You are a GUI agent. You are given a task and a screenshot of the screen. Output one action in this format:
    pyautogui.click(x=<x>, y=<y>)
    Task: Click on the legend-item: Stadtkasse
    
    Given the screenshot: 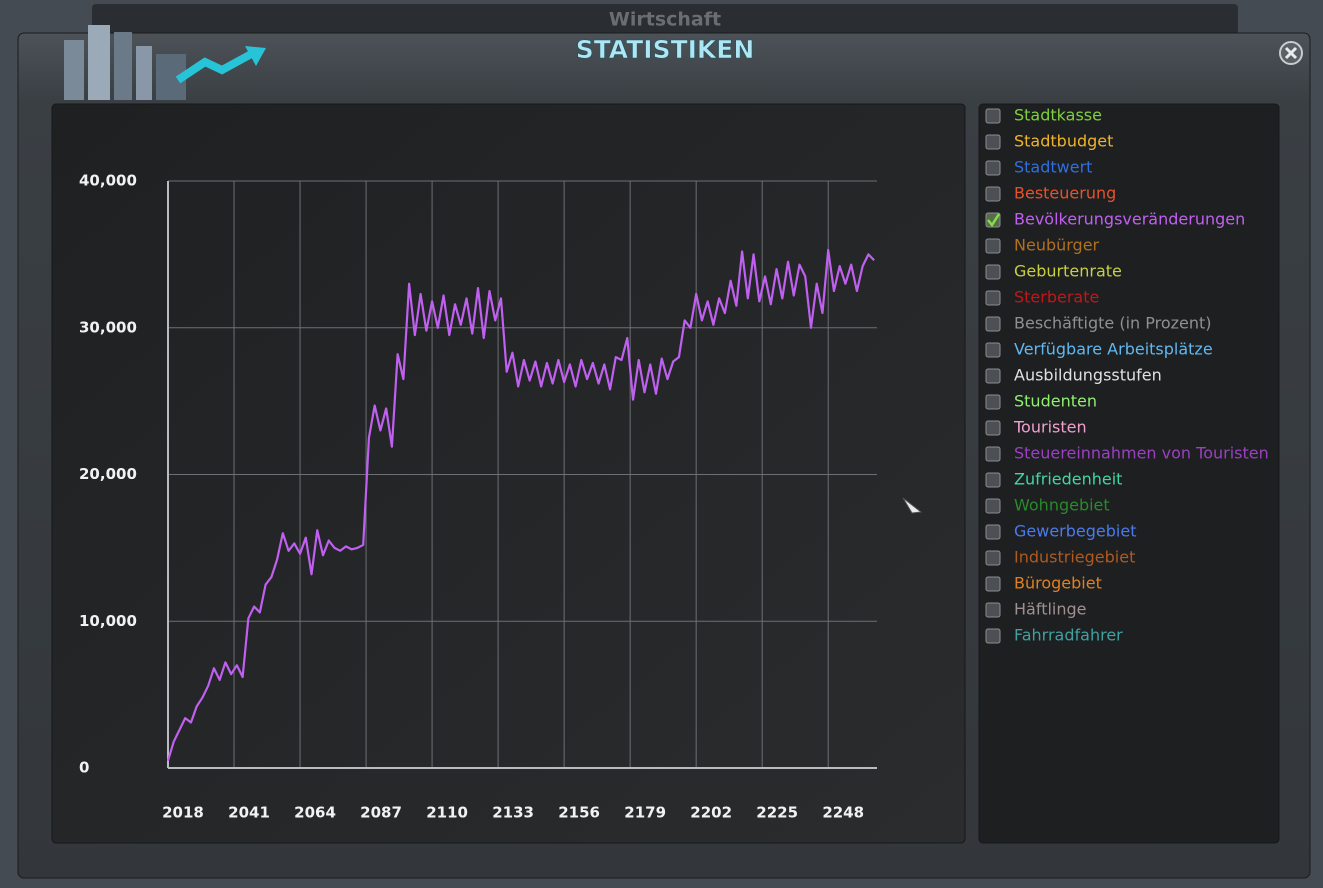 What is the action you would take?
    pyautogui.click(x=1043, y=115)
    